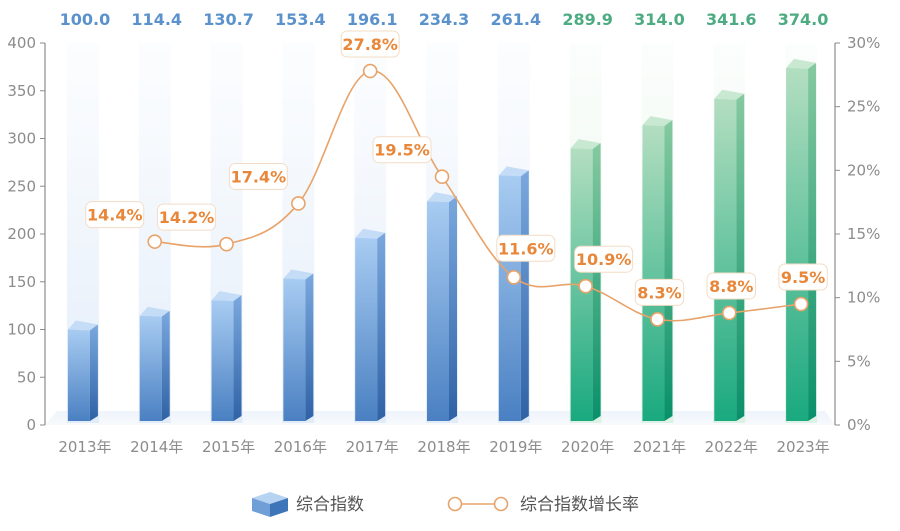  I want to click on growth-rate-label: 9.5%, so click(803, 277).